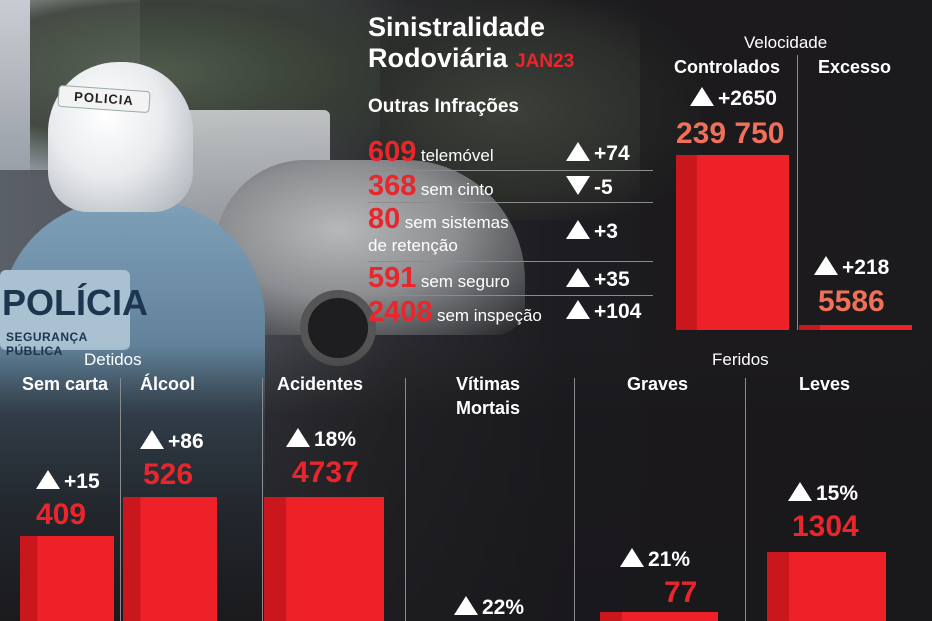 The image size is (932, 621). Describe the element at coordinates (67, 578) in the screenshot. I see `bar-sem-carta` at that location.